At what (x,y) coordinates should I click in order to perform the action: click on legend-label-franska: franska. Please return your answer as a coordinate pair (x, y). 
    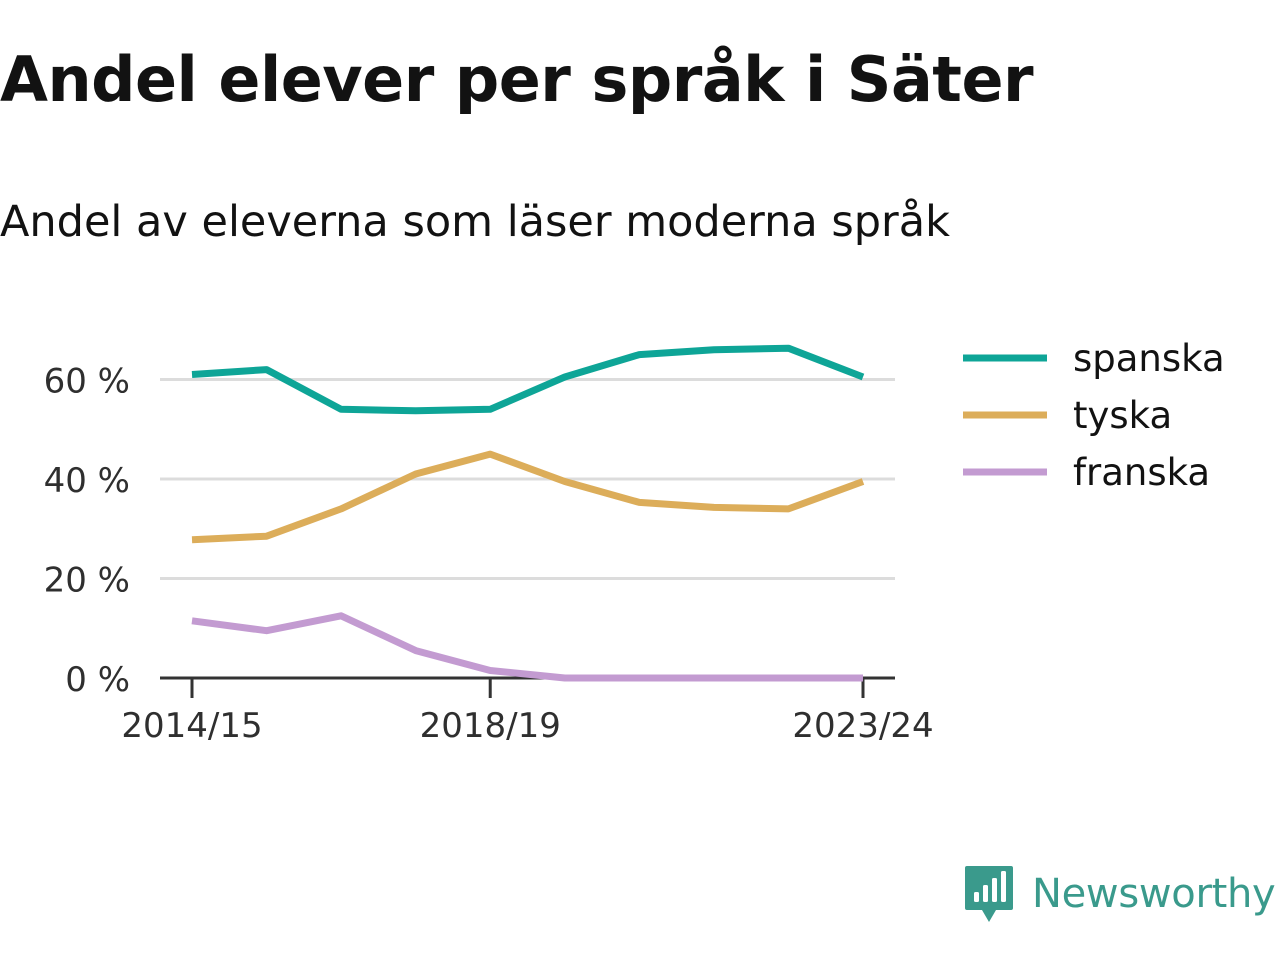
    Looking at the image, I should click on (1141, 472).